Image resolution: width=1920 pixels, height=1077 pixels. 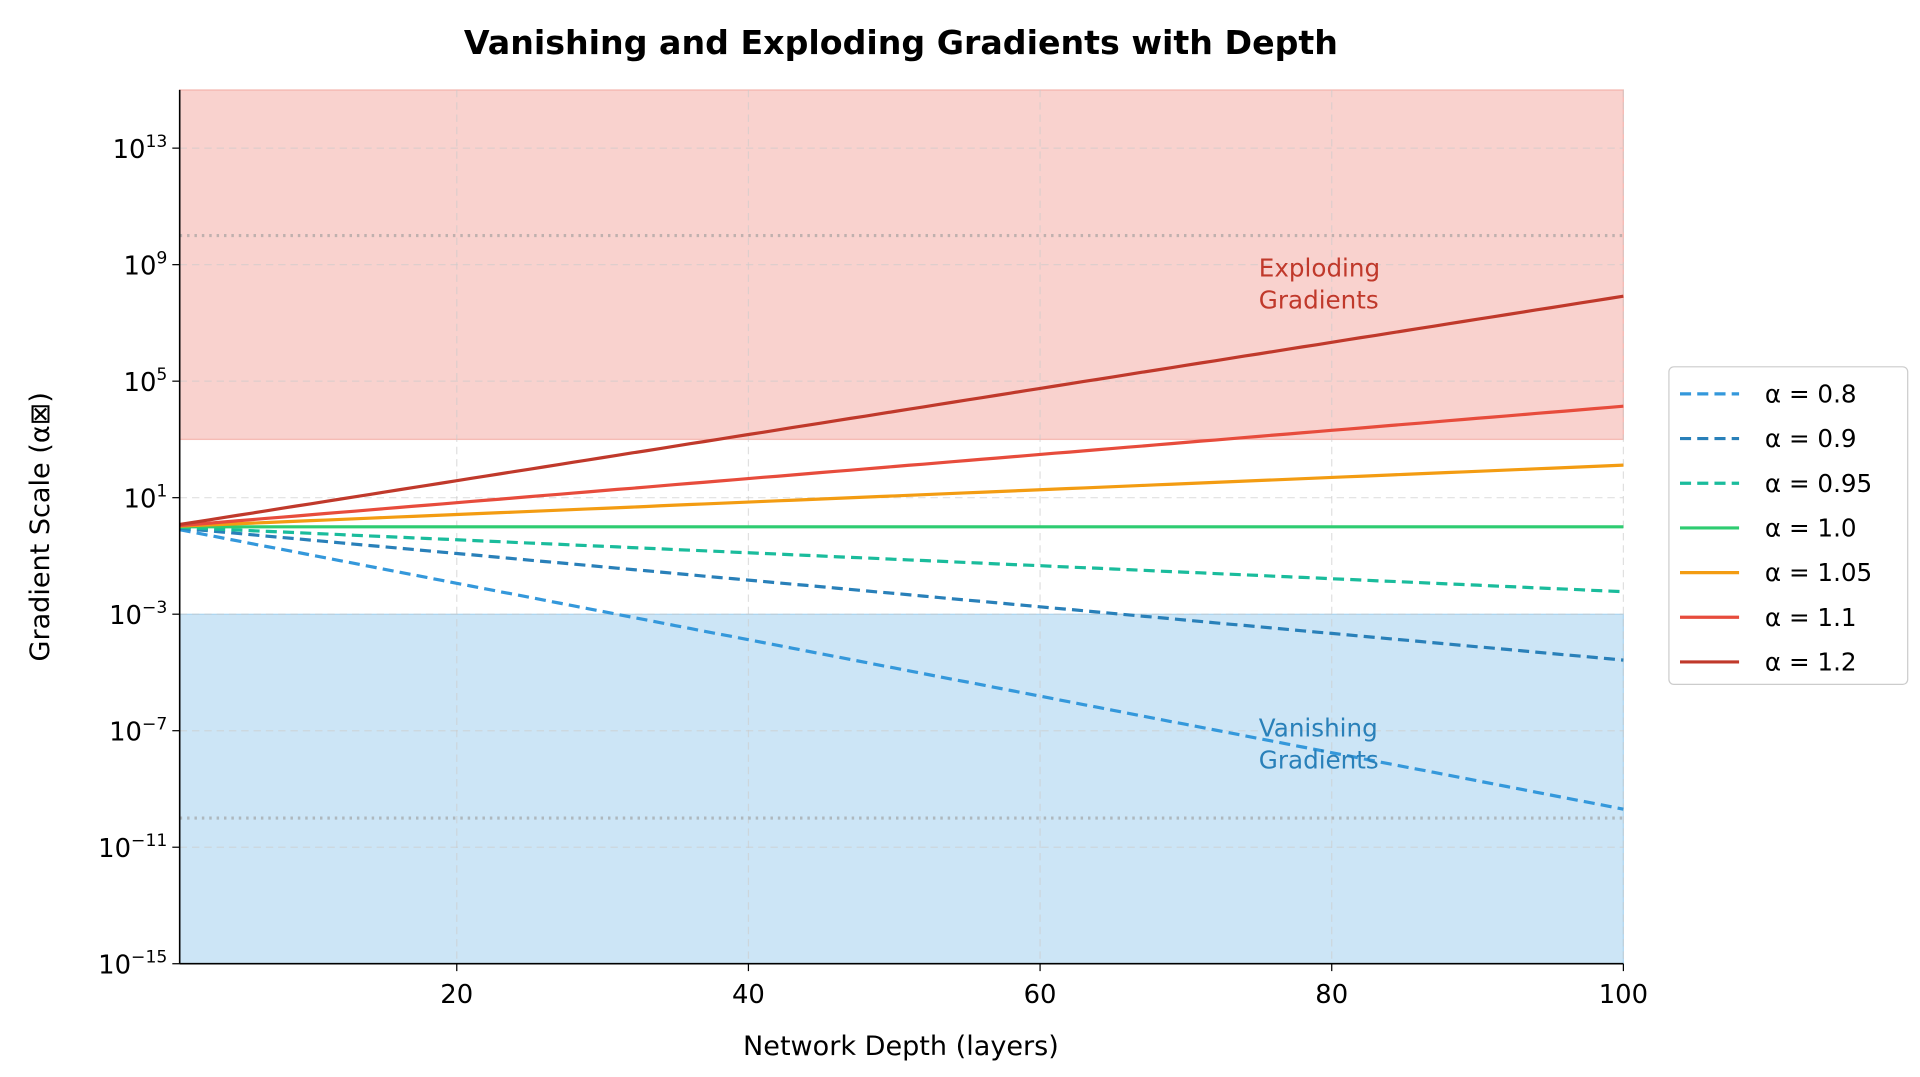 What do you see at coordinates (1319, 744) in the screenshot?
I see `annotation: Vanishing Gradients` at bounding box center [1319, 744].